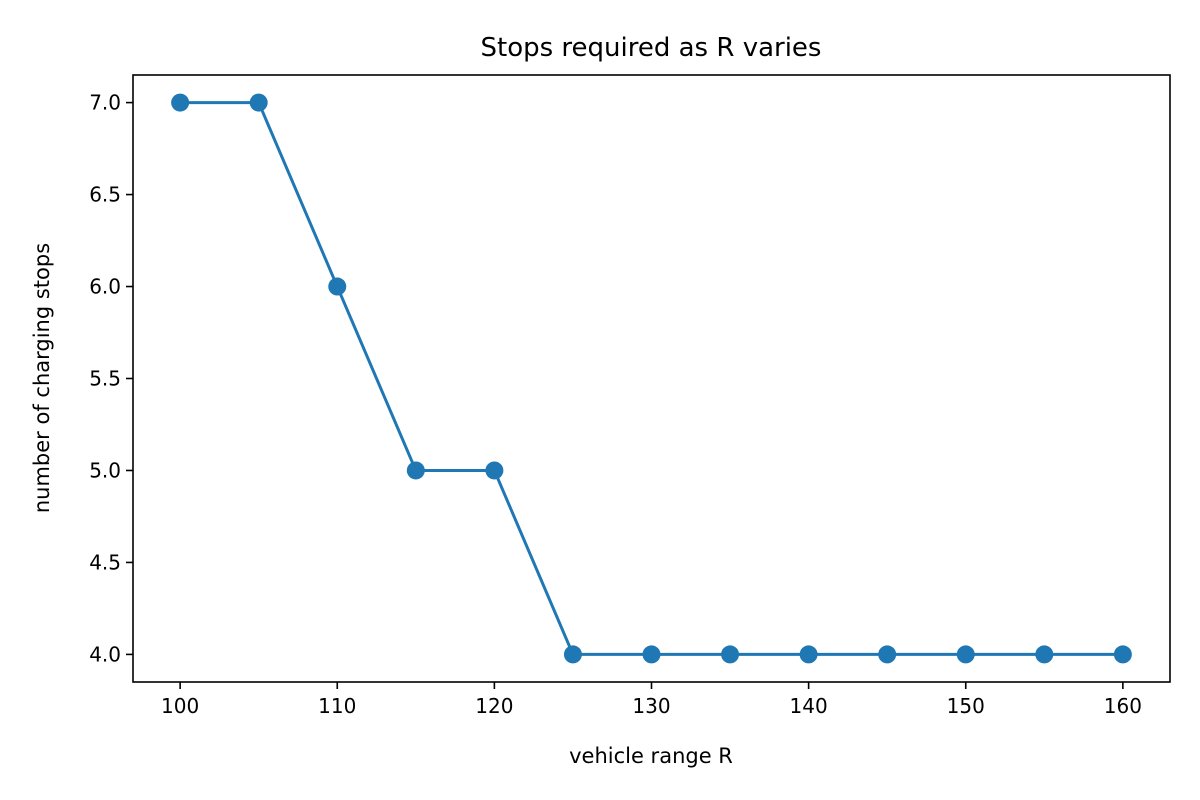 The height and width of the screenshot is (800, 1200). What do you see at coordinates (105, 470) in the screenshot?
I see `y-tick-label: 5.0` at bounding box center [105, 470].